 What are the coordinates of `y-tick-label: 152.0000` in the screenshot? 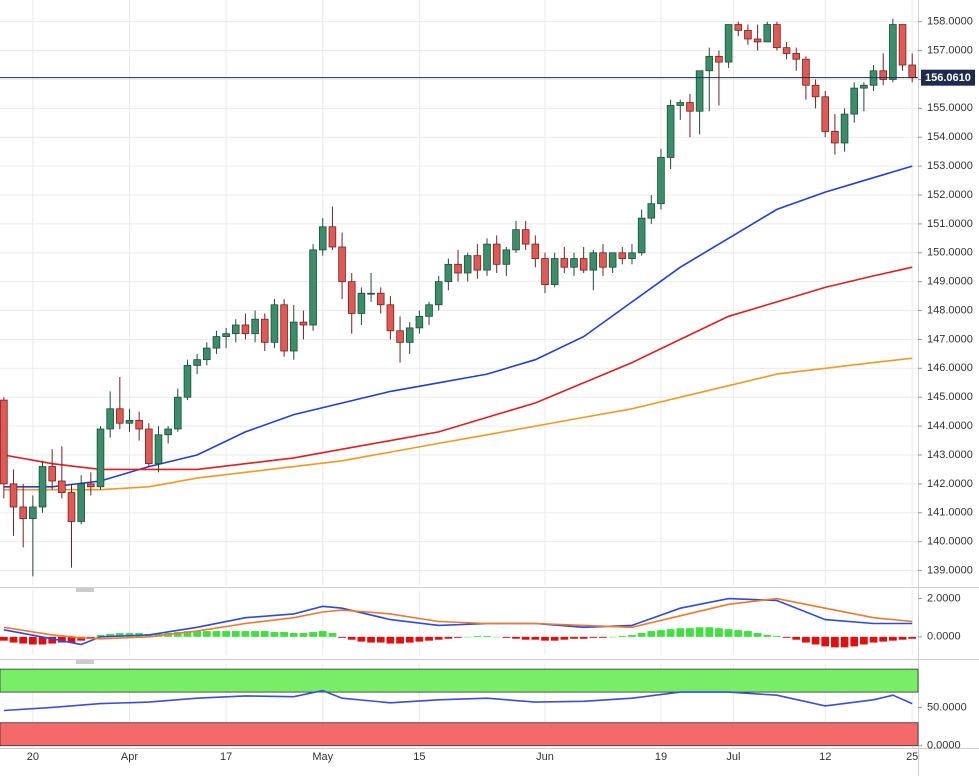 It's located at (950, 195).